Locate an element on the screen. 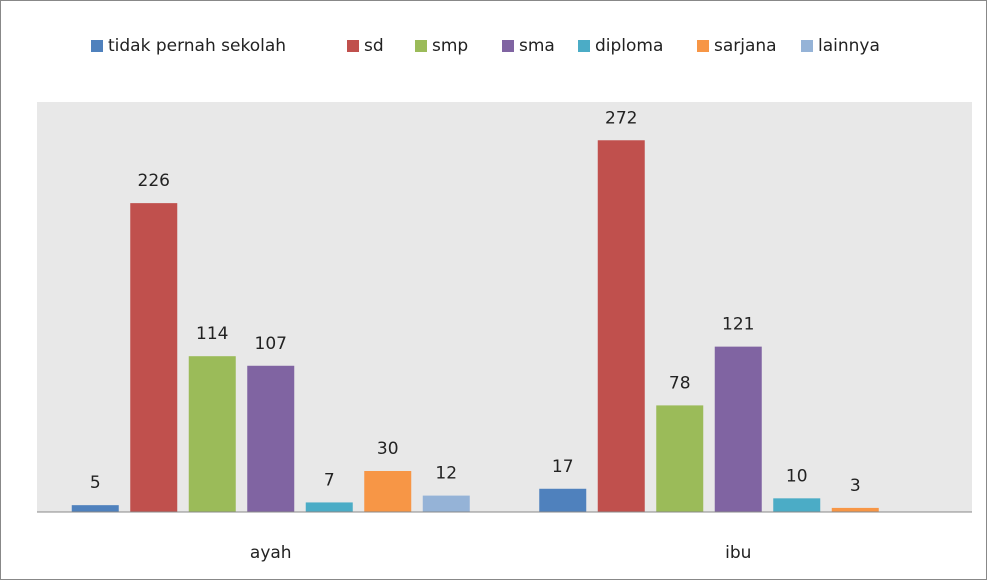  data-label: 3 is located at coordinates (855, 486).